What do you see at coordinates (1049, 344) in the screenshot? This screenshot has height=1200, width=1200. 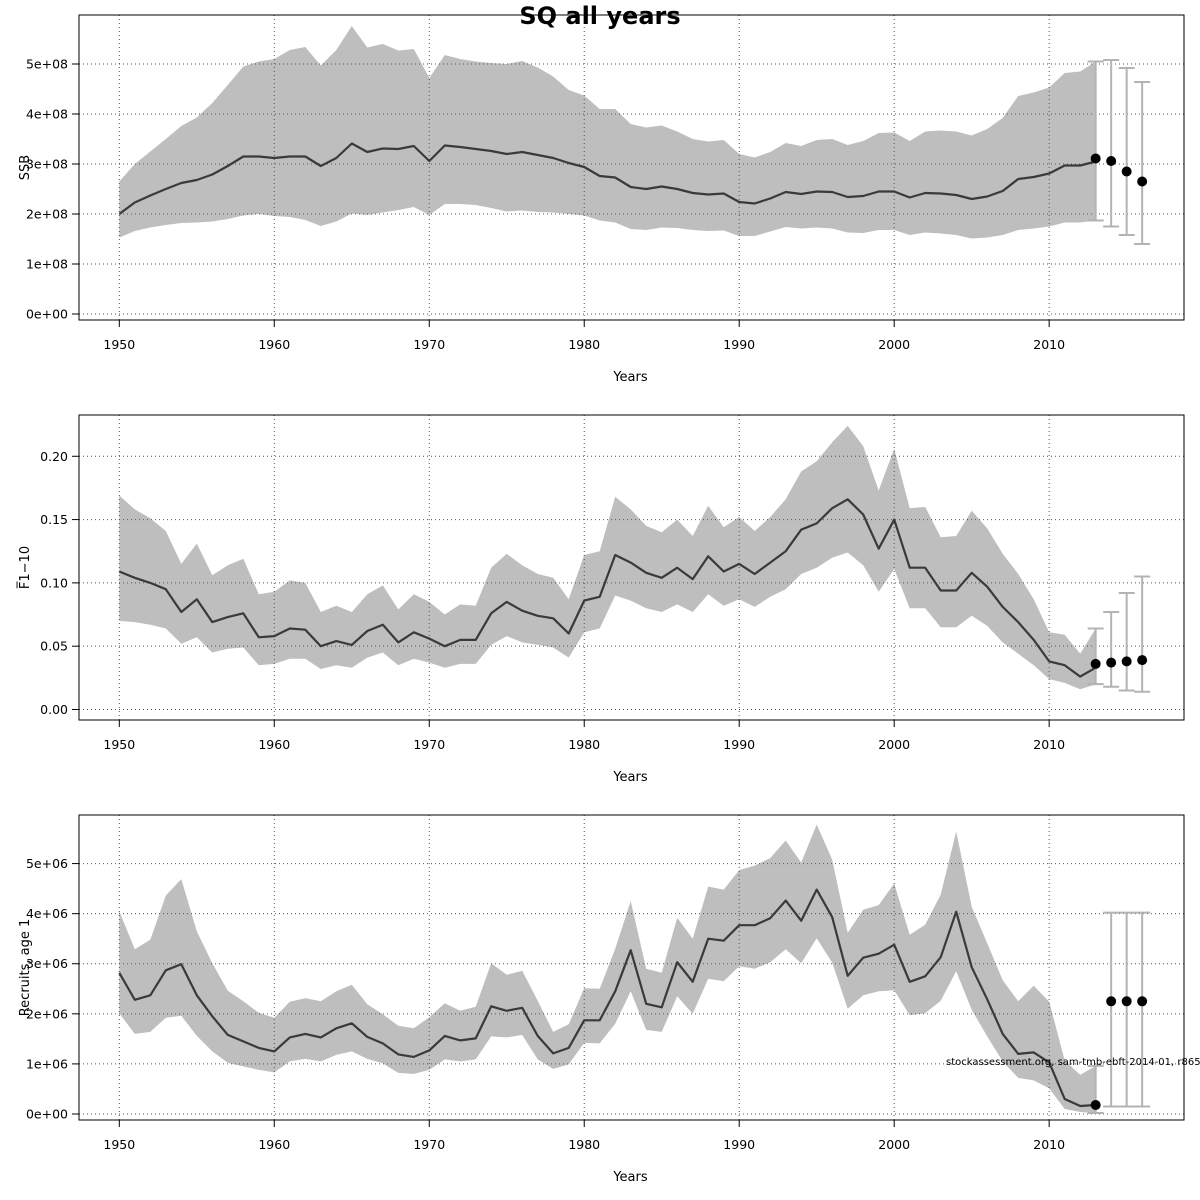 I see `ssb-x-tick-label: 2010` at bounding box center [1049, 344].